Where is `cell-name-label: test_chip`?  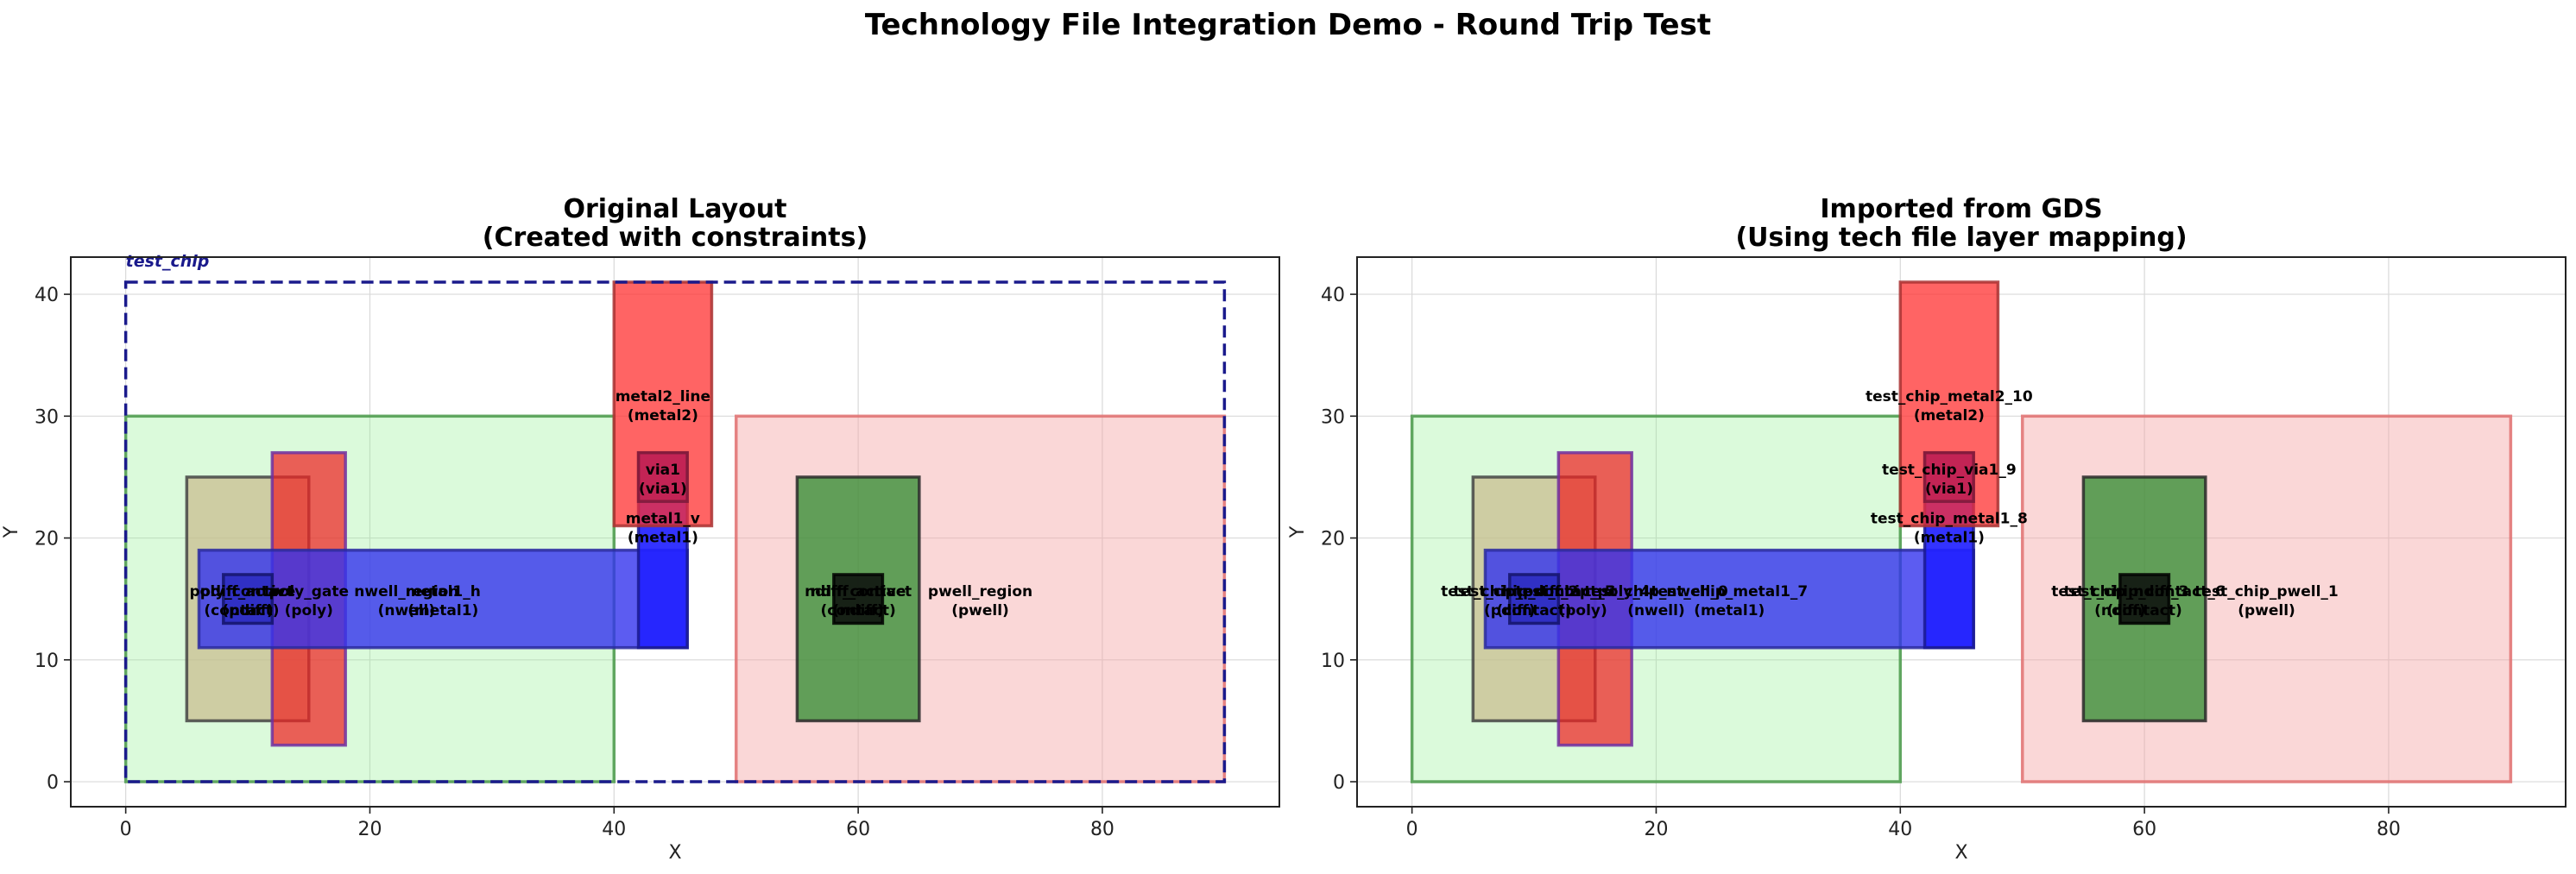 cell-name-label: test_chip is located at coordinates (168, 261).